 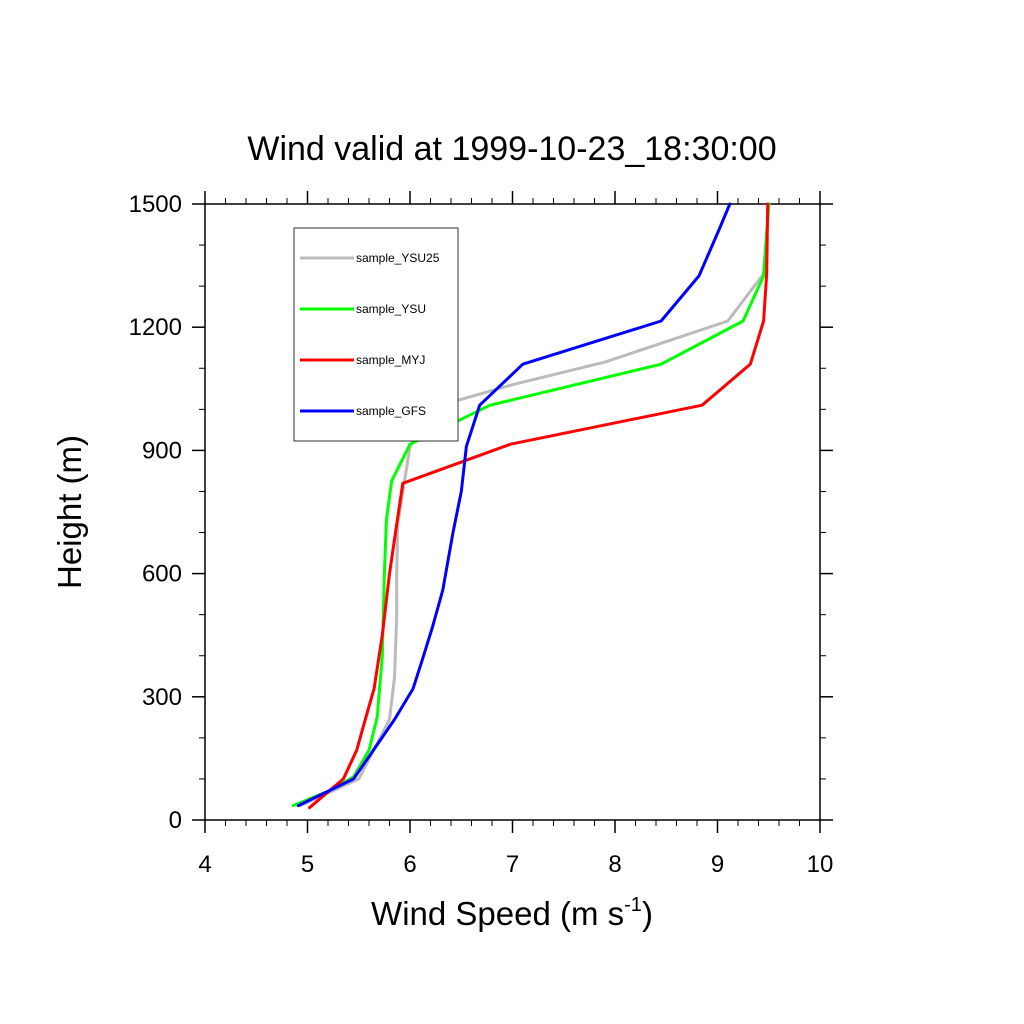 I want to click on y-tick-label: 900, so click(x=162, y=450).